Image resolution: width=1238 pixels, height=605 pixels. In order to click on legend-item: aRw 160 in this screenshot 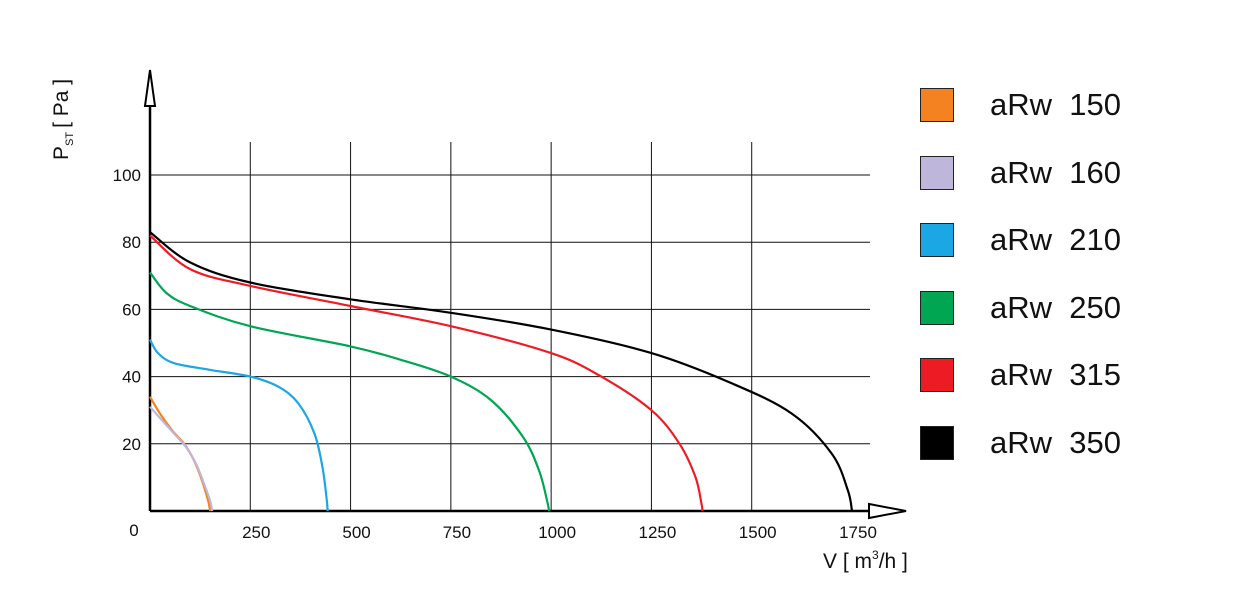, I will do `click(1070, 189)`.